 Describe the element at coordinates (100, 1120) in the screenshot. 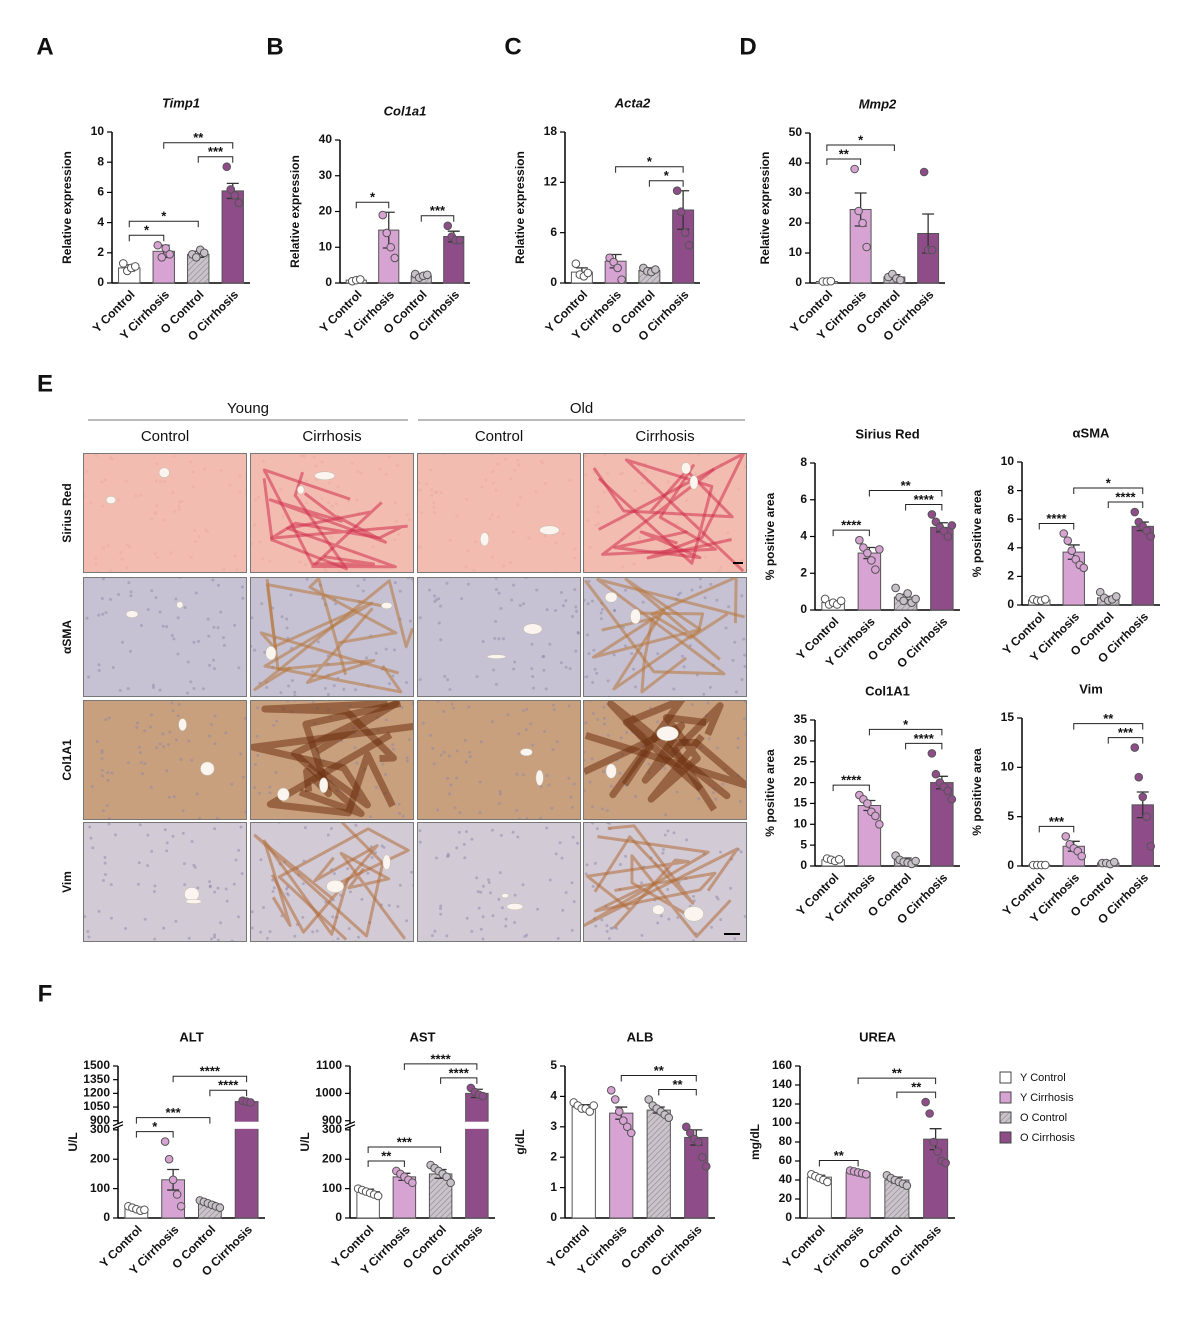

I see `y-tick-label: 900` at that location.